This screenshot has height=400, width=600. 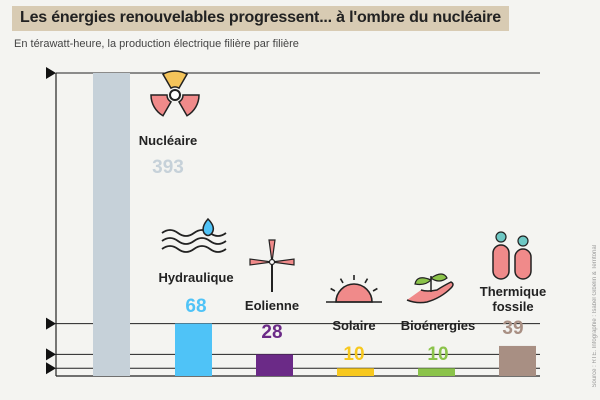 I want to click on value-label: 68, so click(x=195, y=306).